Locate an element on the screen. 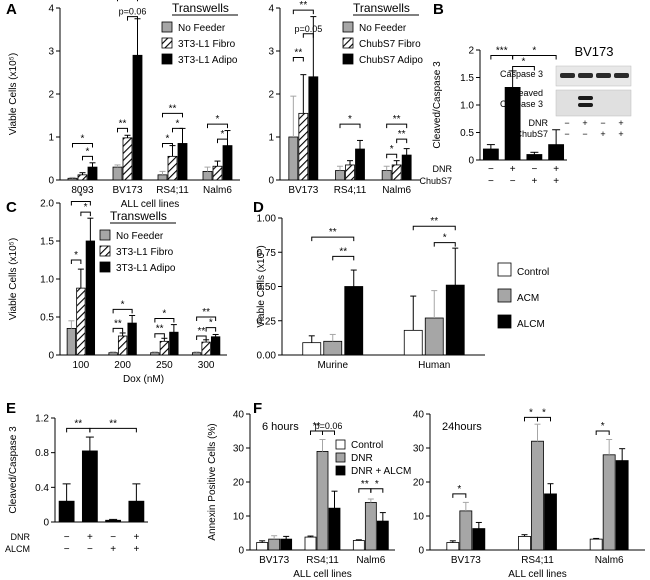 This screenshot has height=580, width=650. blot-chubs7-sign: + is located at coordinates (620, 134).